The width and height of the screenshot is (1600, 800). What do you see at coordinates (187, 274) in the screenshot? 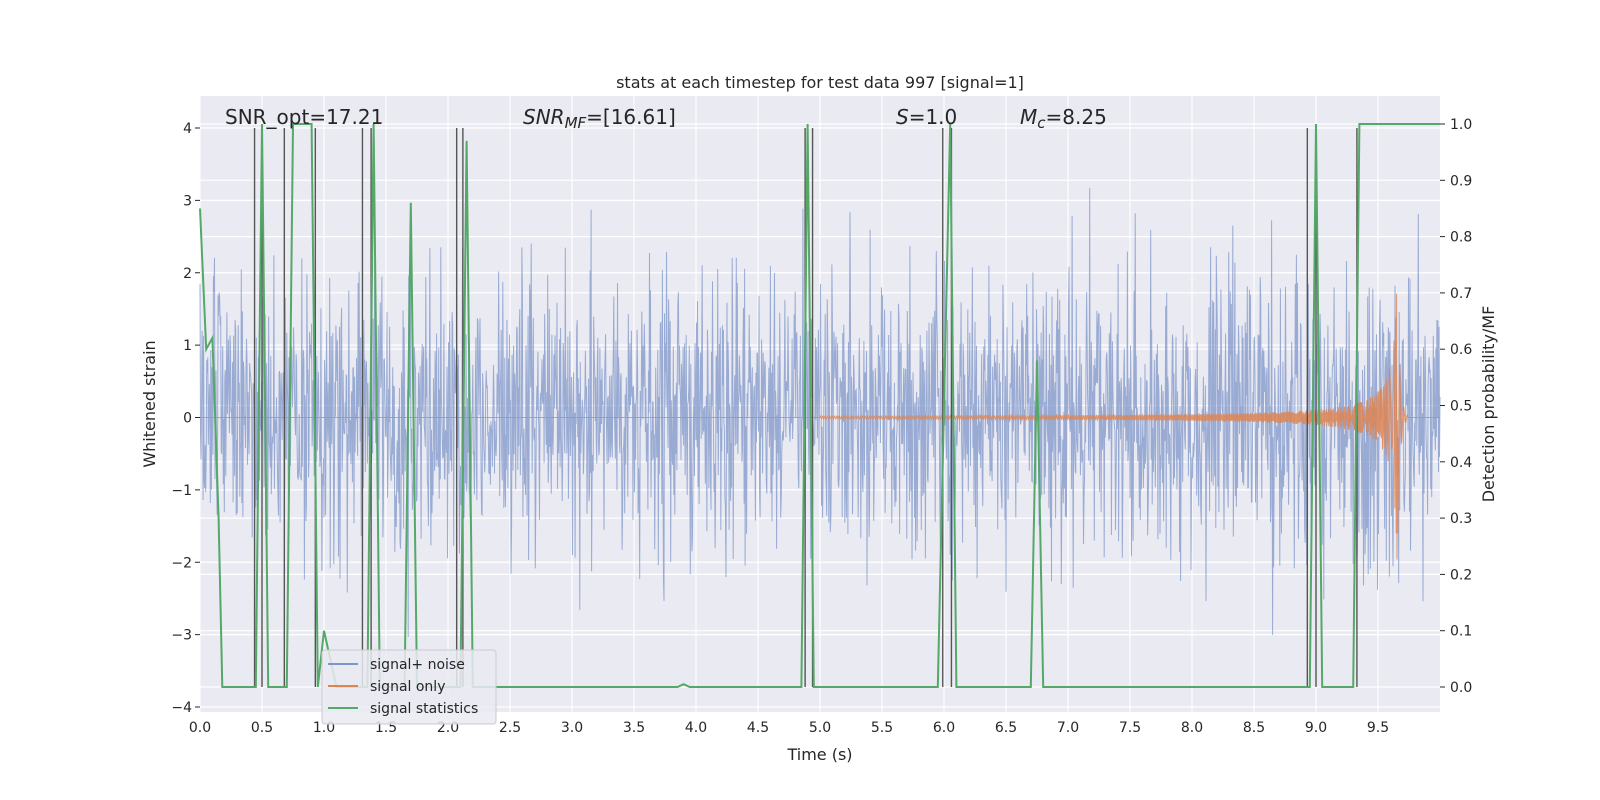
I see `y-left-tick-label: 2` at bounding box center [187, 274].